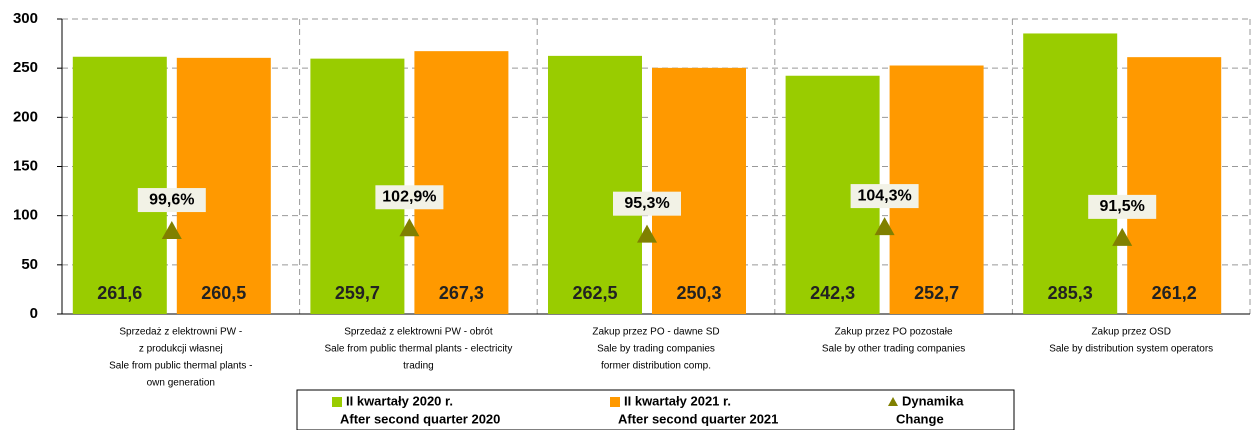 The height and width of the screenshot is (430, 1255). Describe the element at coordinates (181, 383) in the screenshot. I see `x-tick-label: own generation` at that location.